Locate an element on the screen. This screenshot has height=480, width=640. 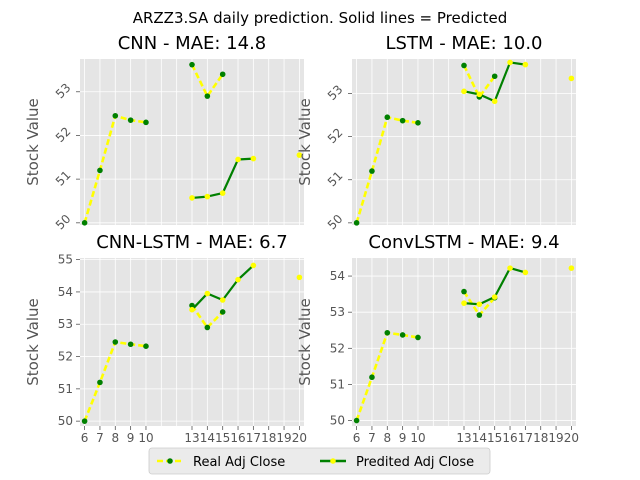
subplot-title: LSTM - MAE: 10.0 is located at coordinates (464, 43).